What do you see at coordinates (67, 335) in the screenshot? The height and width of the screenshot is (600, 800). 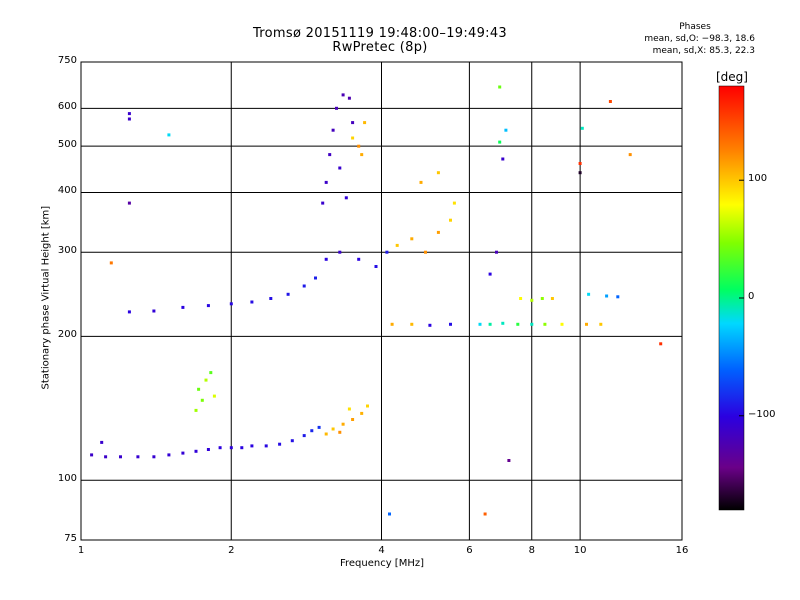 I see `y-tick-label-2: 200` at bounding box center [67, 335].